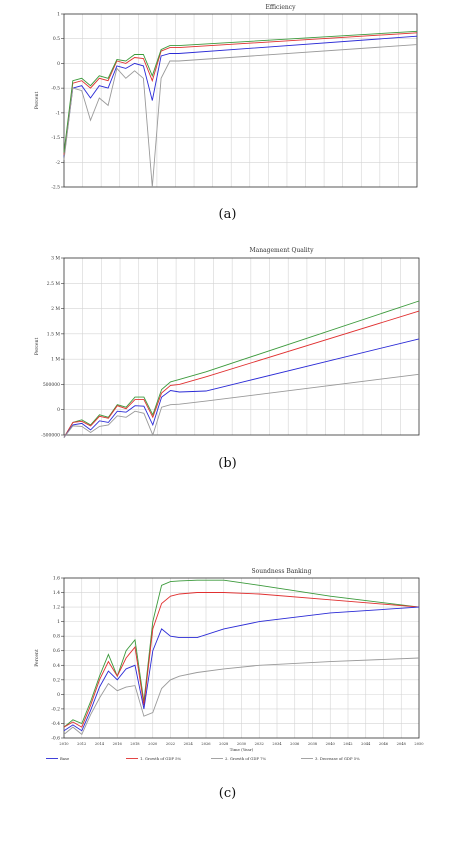  I want to click on x-tick-label: 2038, so click(313, 744).